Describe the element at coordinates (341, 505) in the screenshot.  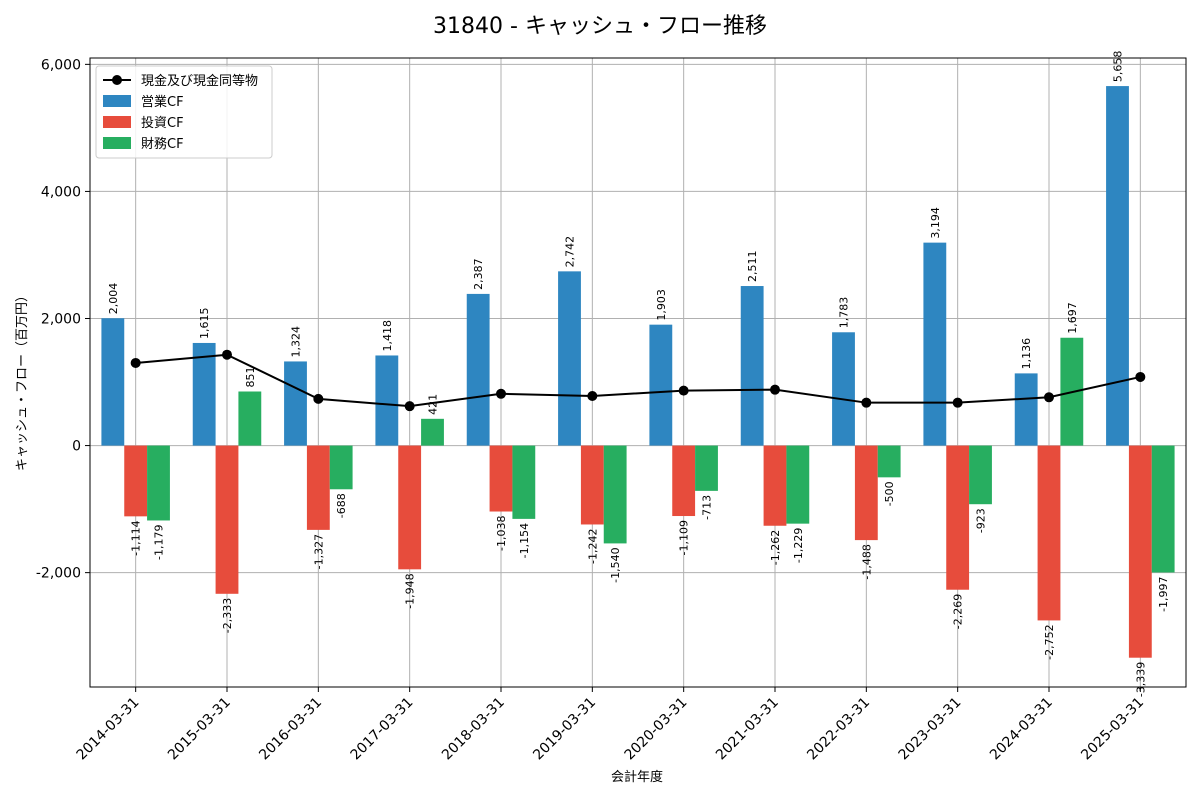
I see `bar-value-label: -688` at that location.